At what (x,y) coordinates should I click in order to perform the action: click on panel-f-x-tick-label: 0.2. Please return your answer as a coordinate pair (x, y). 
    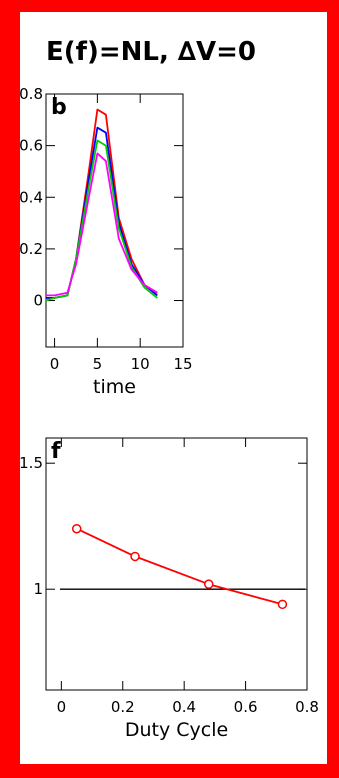
    Looking at the image, I should click on (123, 707).